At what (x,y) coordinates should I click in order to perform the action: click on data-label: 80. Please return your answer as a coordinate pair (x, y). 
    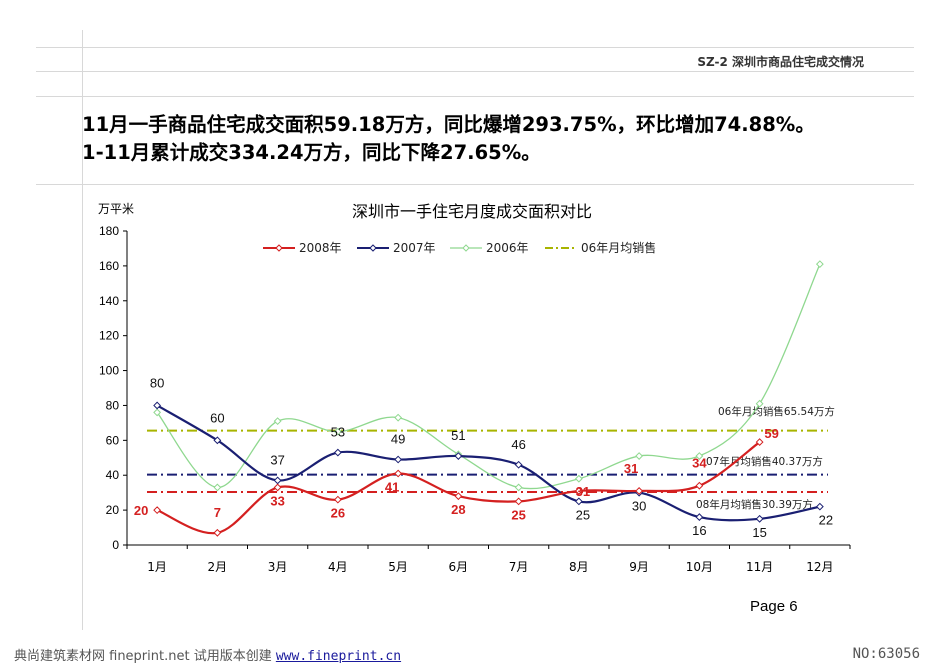
    Looking at the image, I should click on (157, 382).